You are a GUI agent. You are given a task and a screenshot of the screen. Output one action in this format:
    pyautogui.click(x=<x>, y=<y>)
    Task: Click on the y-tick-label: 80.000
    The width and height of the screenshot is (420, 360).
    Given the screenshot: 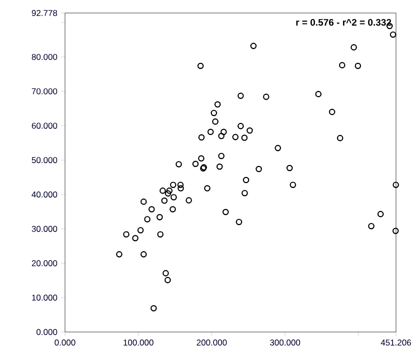 What is the action you would take?
    pyautogui.click(x=45, y=57)
    